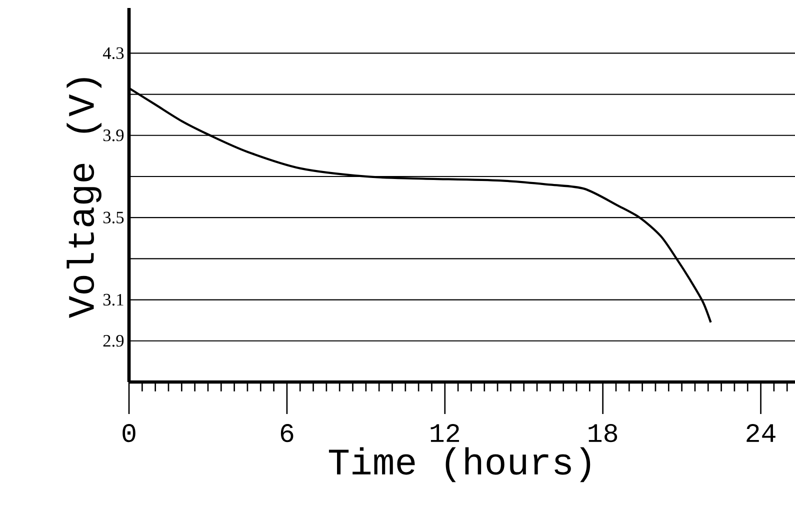  Describe the element at coordinates (113, 53) in the screenshot. I see `y-tick-label: 4.3` at that location.